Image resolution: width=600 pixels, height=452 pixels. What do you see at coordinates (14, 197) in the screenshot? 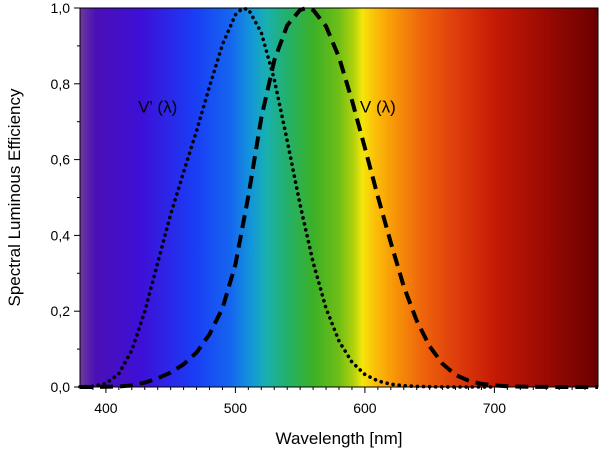
I see `y-axis-title: Spectral Luminous Efficiency` at bounding box center [14, 197].